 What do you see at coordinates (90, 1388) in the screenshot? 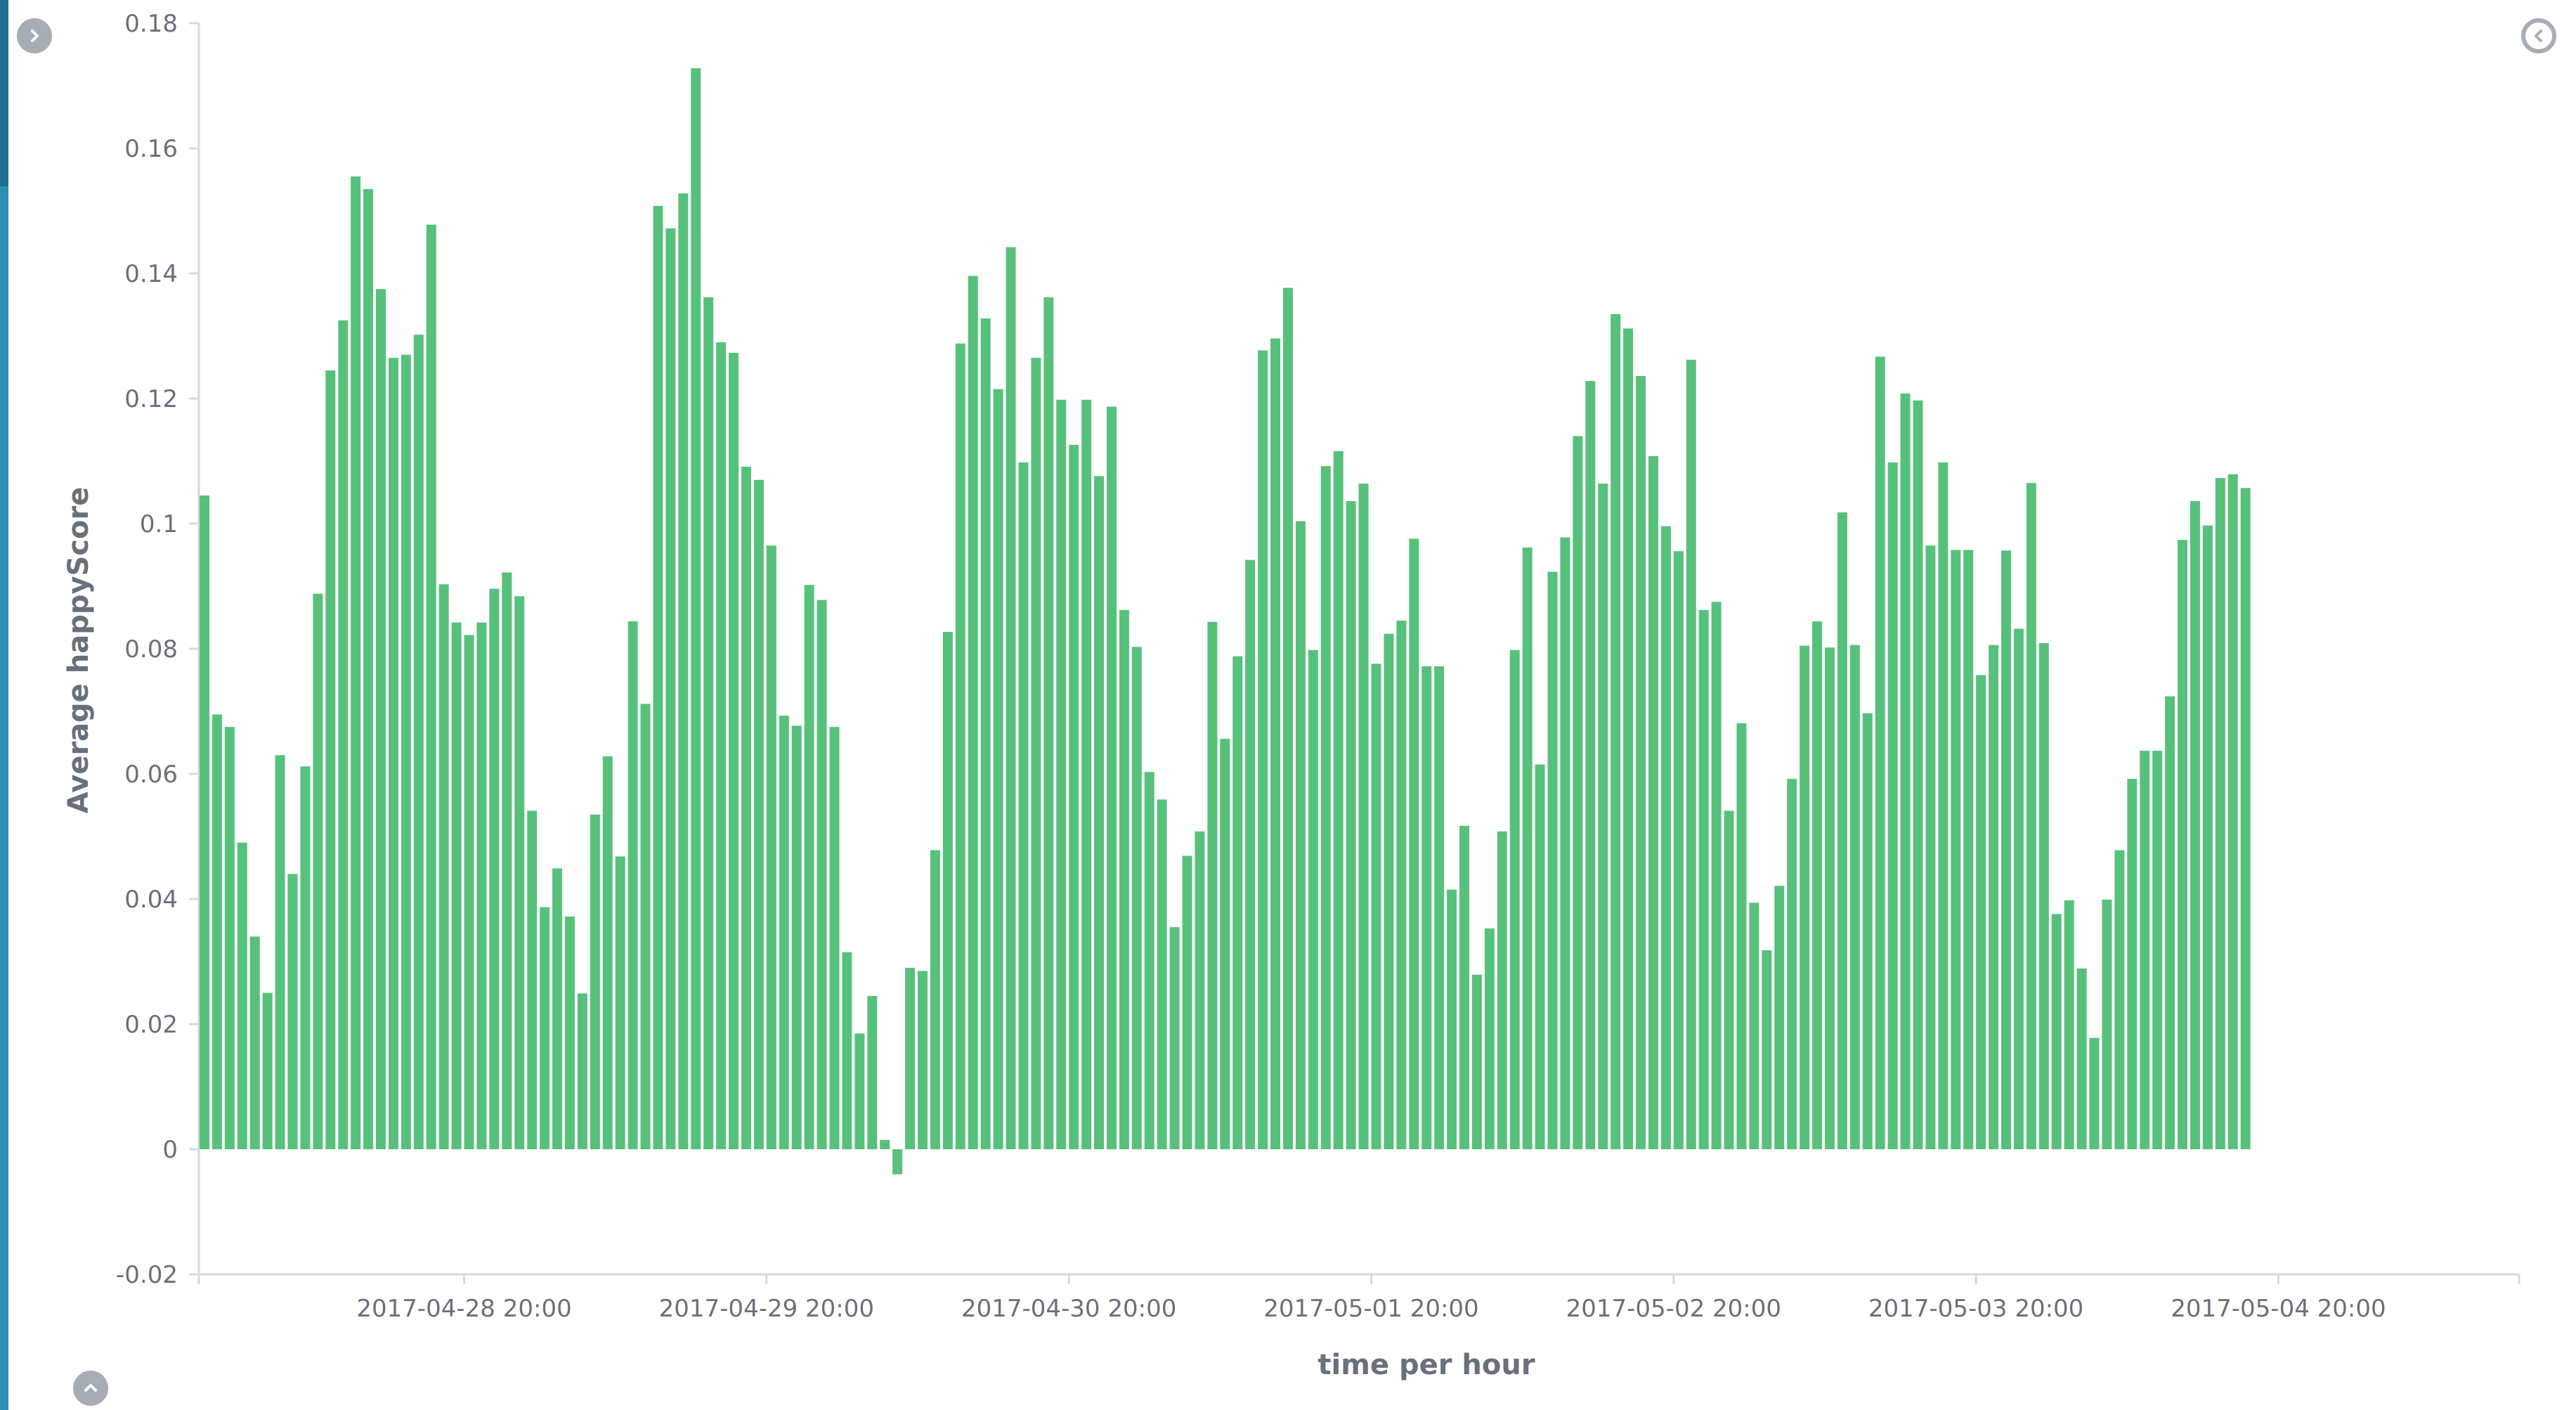
I see `toggle-legend-button` at bounding box center [90, 1388].